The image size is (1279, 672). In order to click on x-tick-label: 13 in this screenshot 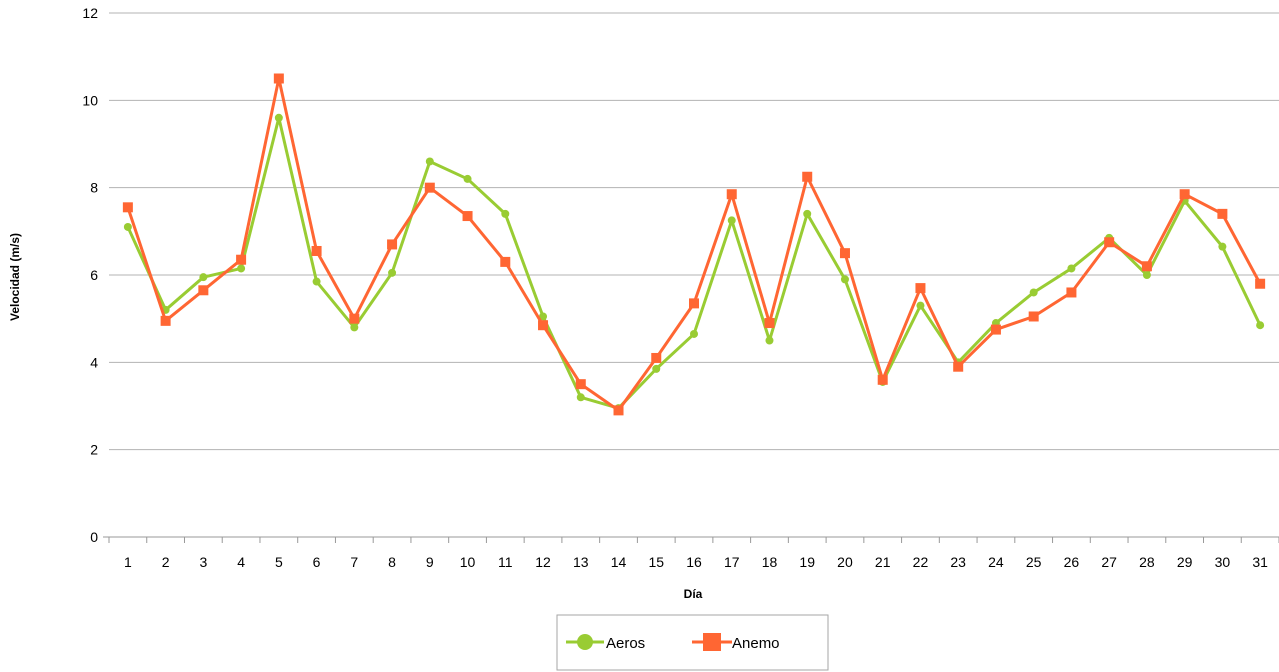, I will do `click(581, 562)`.